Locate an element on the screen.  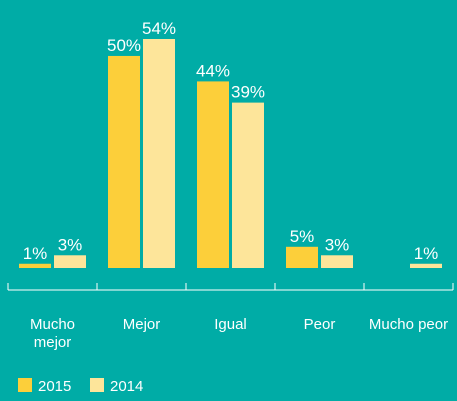
legend-label: 2014 is located at coordinates (126, 386).